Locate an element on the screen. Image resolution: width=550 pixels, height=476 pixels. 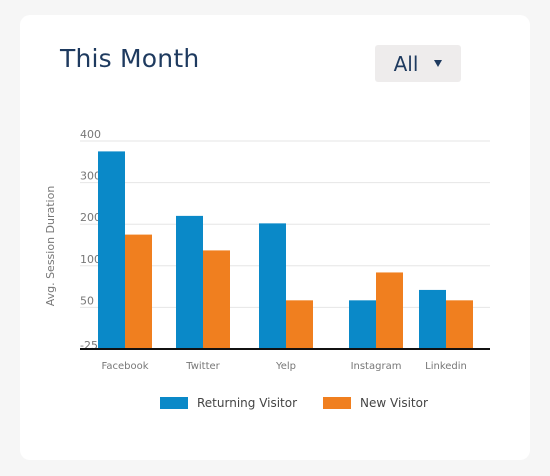
bar-facebook-new is located at coordinates (138, 291).